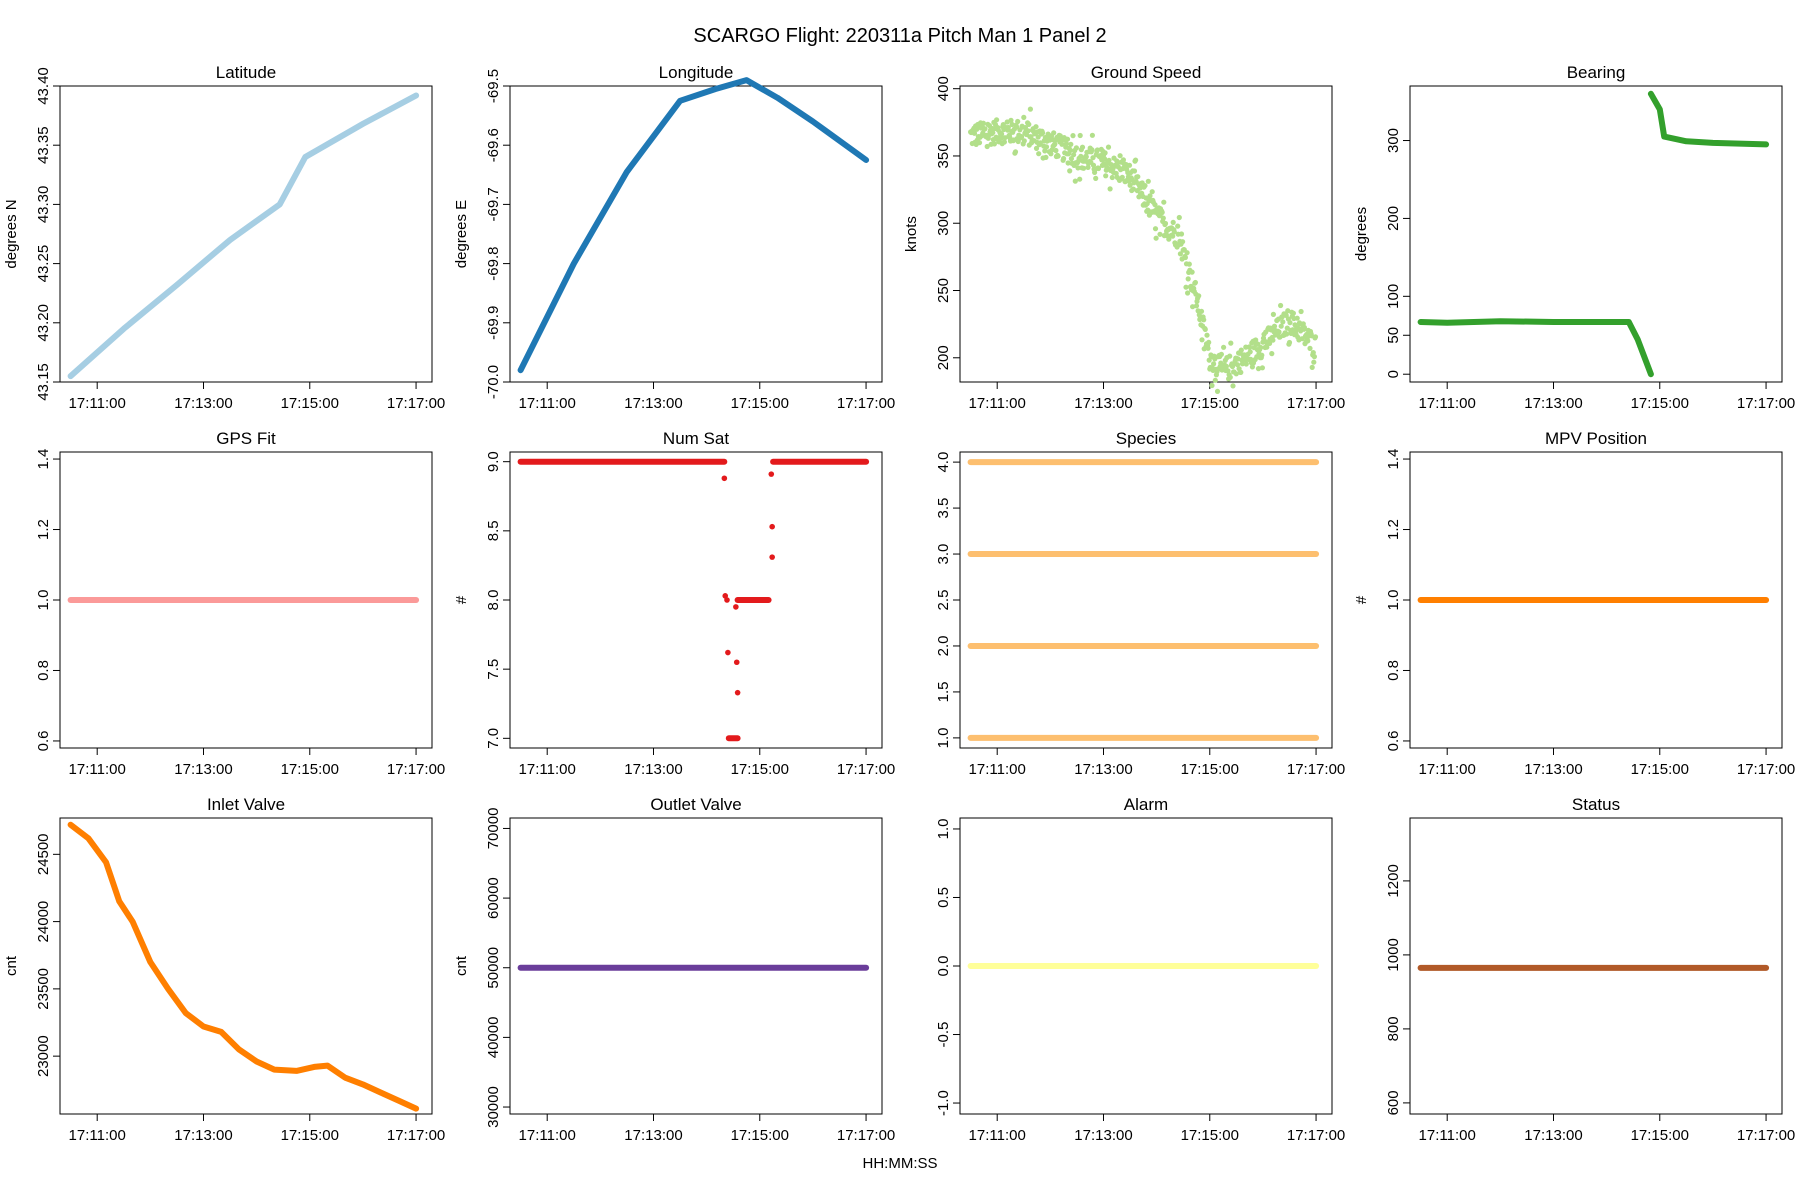 This screenshot has width=1800, height=1200. I want to click on y-tick-label: 0.6, so click(43, 741).